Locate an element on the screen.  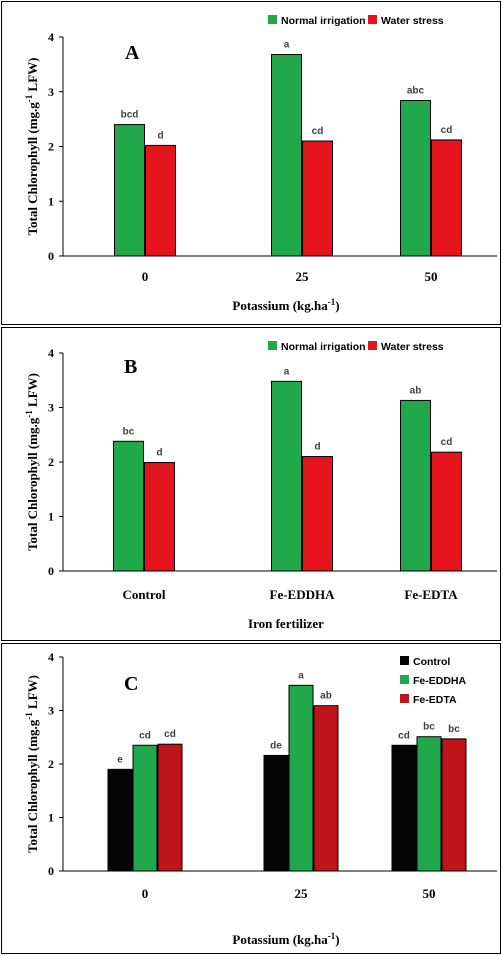
x-tick-label: 25 is located at coordinates (303, 276).